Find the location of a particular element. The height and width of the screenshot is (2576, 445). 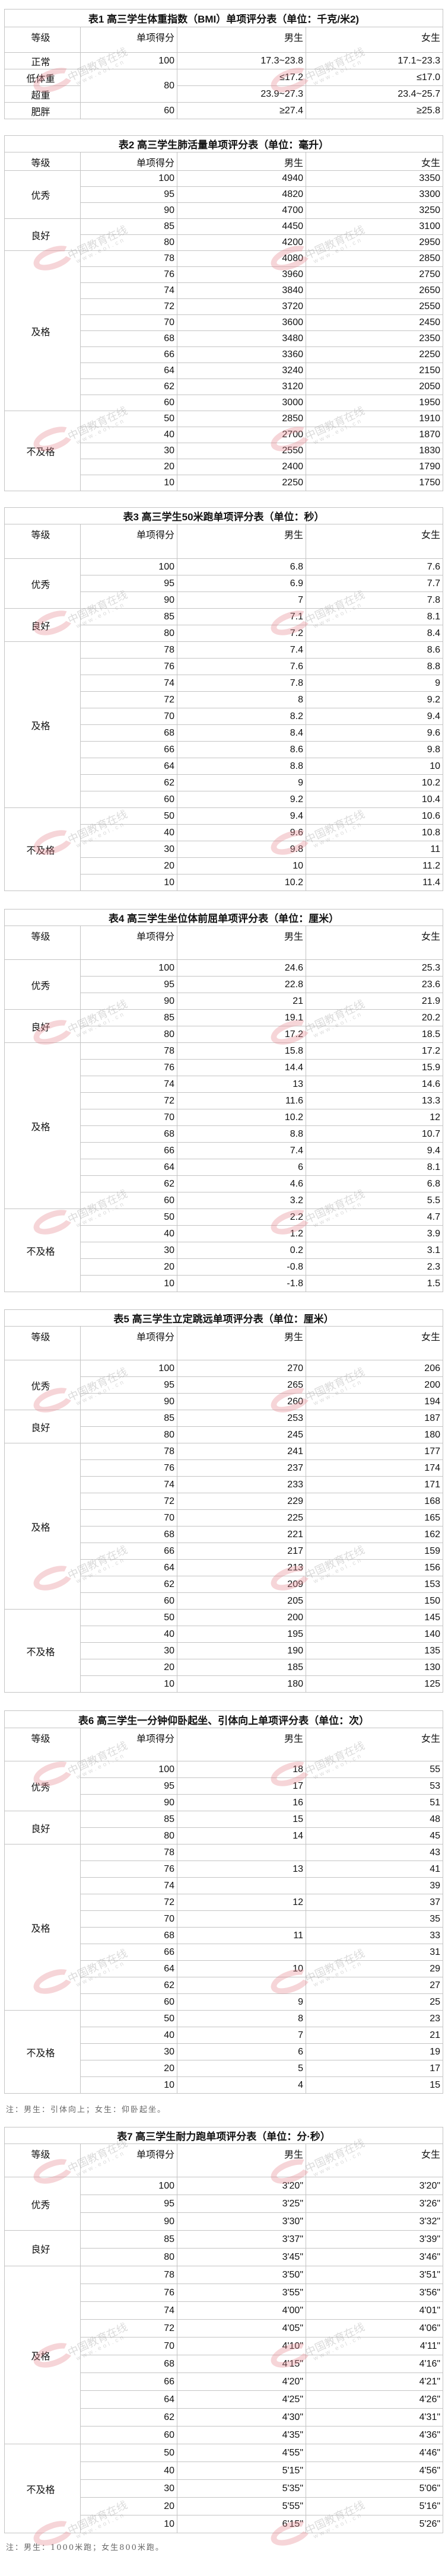

female-cell: 168 is located at coordinates (374, 1501).